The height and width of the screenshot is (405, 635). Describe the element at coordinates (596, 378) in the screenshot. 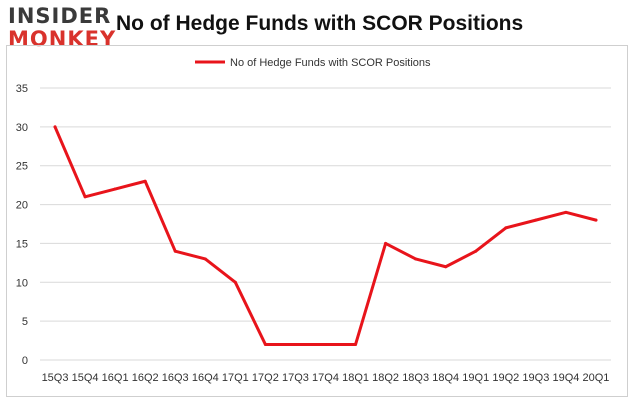

I see `x-tick-label: 20Q1` at that location.